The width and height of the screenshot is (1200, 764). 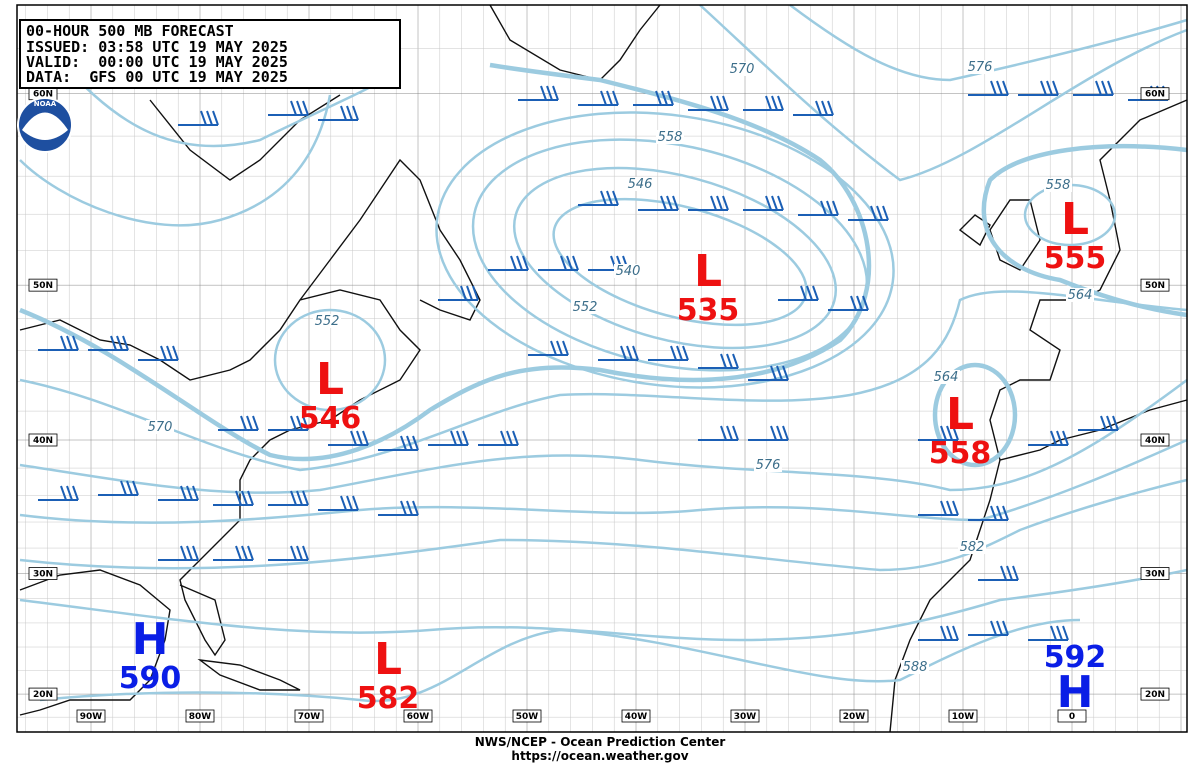 What do you see at coordinates (915, 667) in the screenshot?
I see `contour-label: 588` at bounding box center [915, 667].